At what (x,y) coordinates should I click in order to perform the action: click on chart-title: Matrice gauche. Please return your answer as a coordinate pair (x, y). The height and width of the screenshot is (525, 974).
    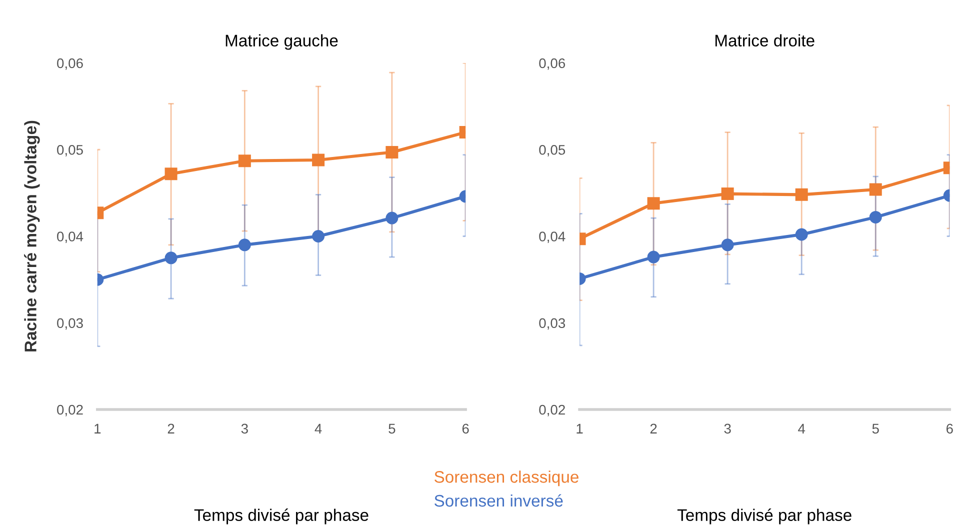
    Looking at the image, I should click on (282, 42).